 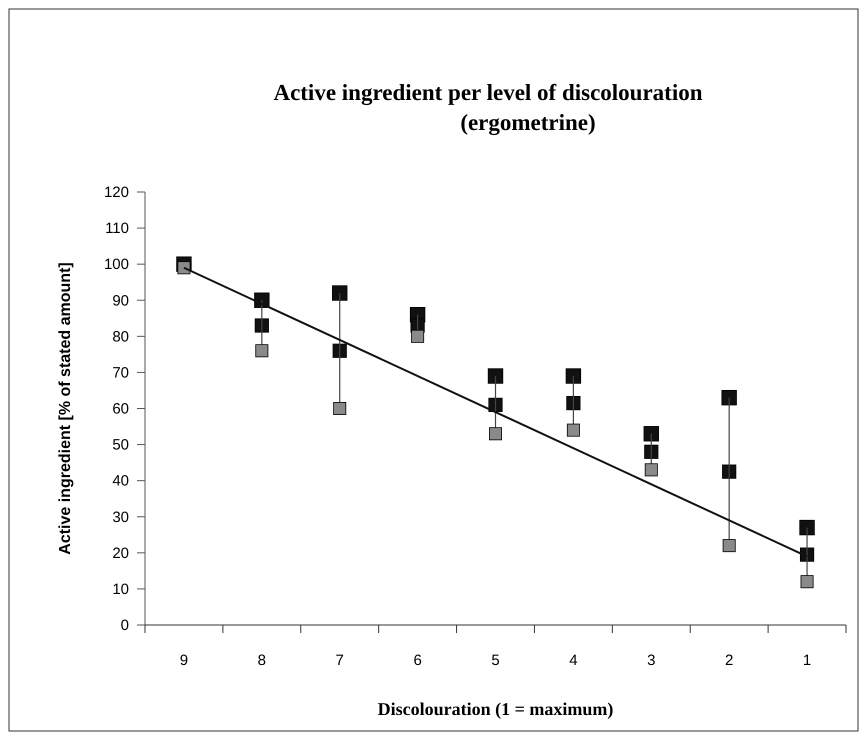 I want to click on x-tick-label: 7, so click(x=340, y=660).